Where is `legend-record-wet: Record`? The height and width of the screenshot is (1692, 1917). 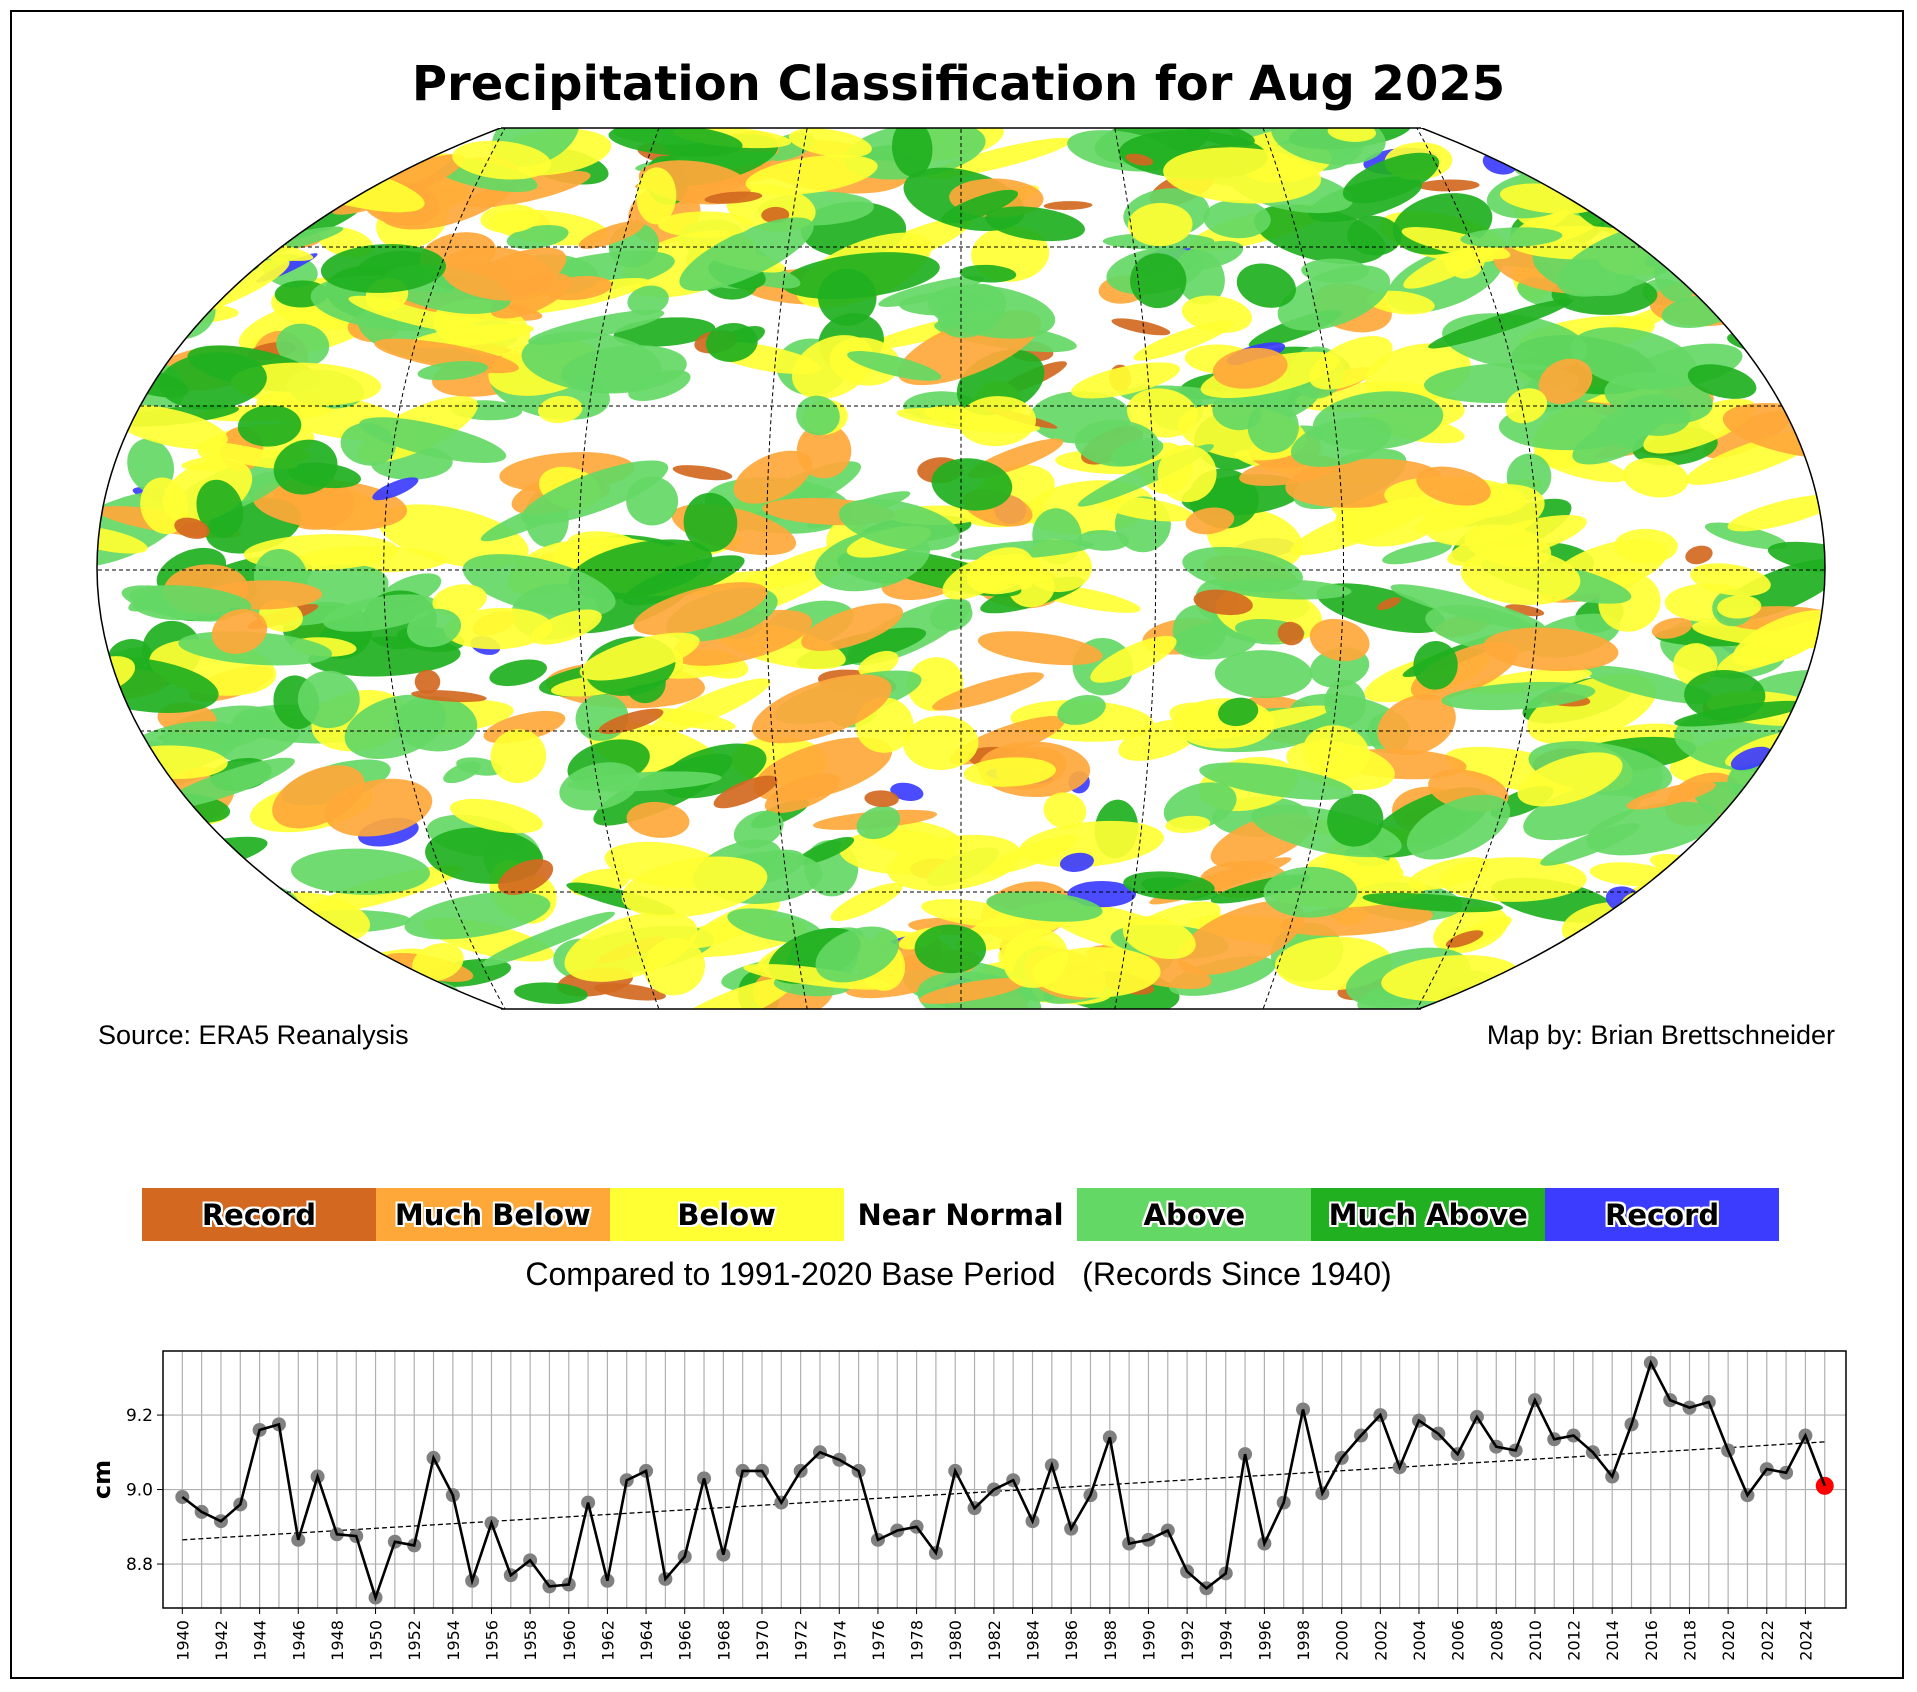 legend-record-wet: Record is located at coordinates (1662, 1214).